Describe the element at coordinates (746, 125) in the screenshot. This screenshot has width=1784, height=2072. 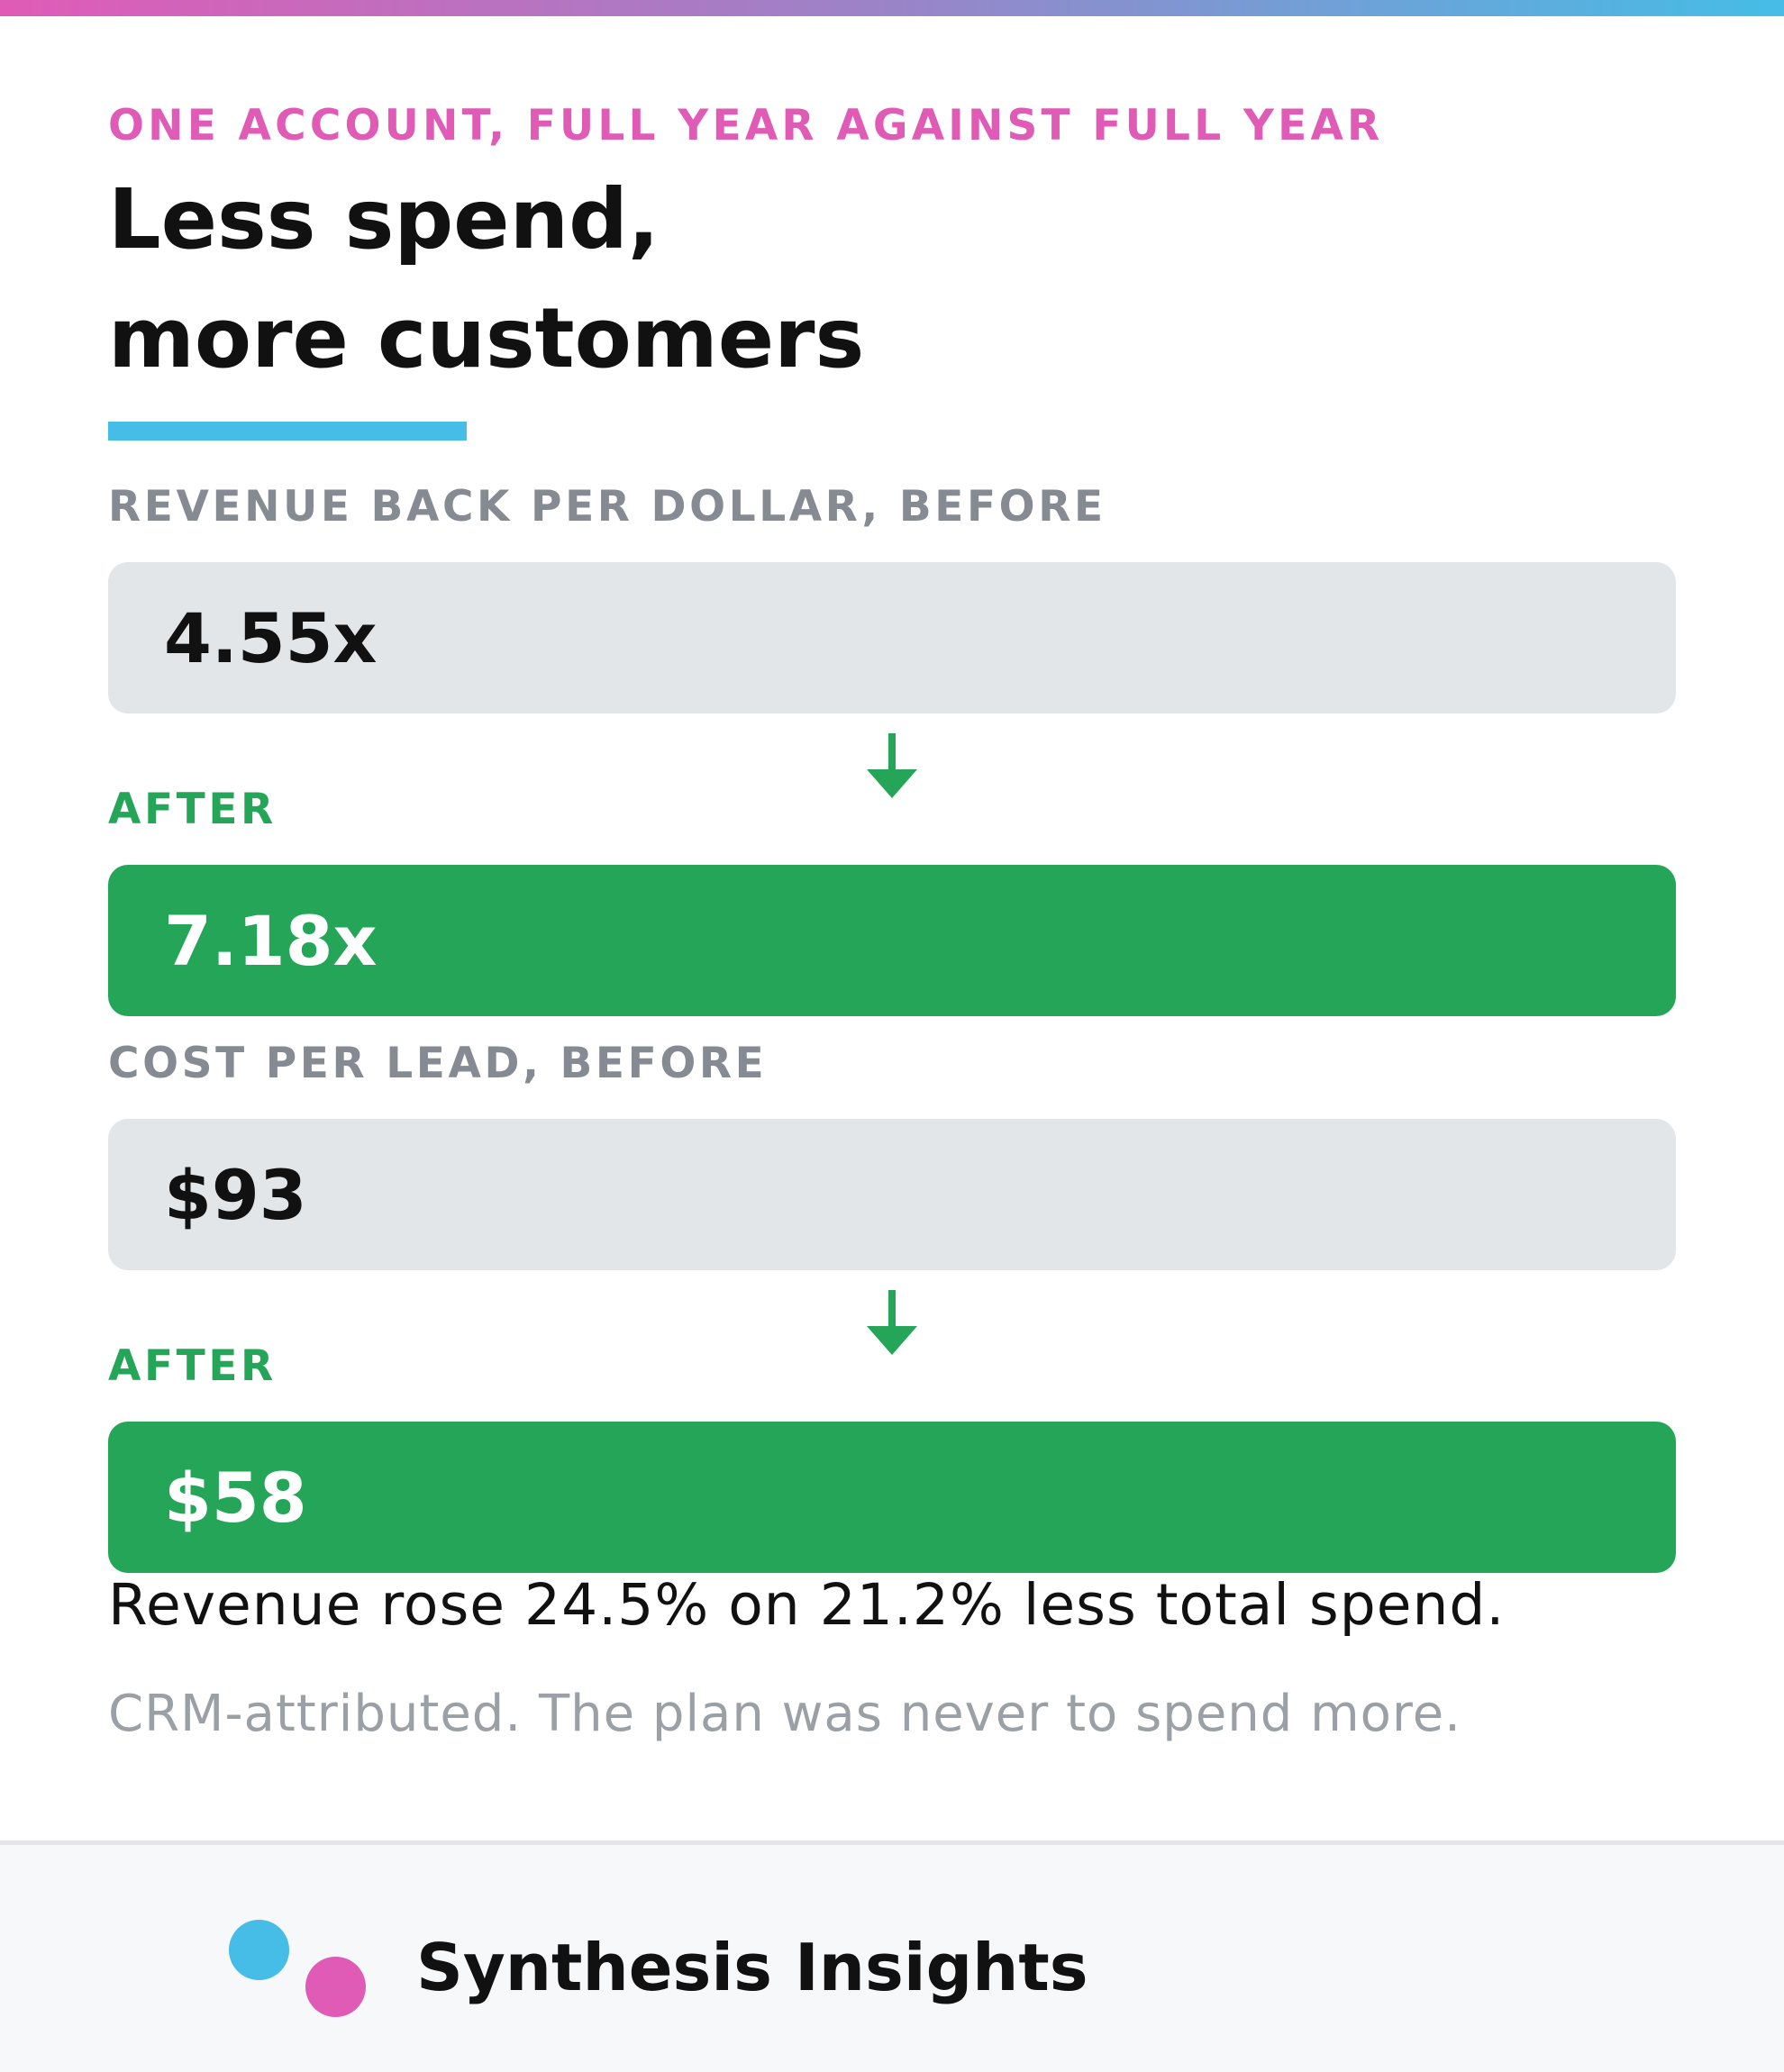
I see `eyebrow-label: ONE ACCOUNT, FULL YEAR AGAINST FULL YEAR` at that location.